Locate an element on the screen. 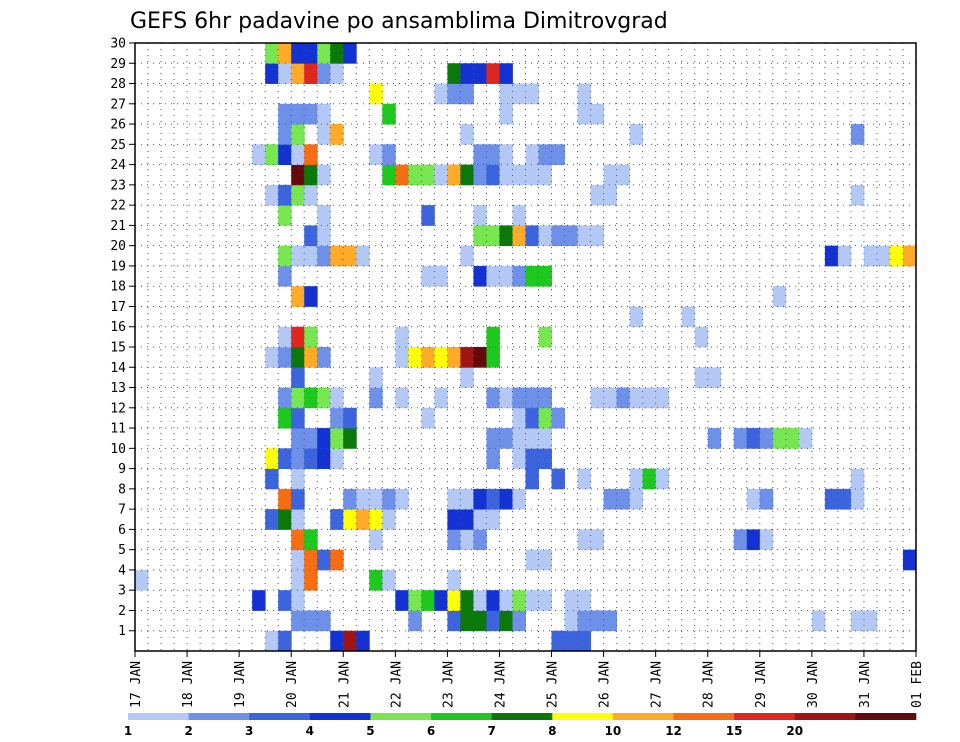 The width and height of the screenshot is (960, 742). legend-label: 6 is located at coordinates (431, 731).